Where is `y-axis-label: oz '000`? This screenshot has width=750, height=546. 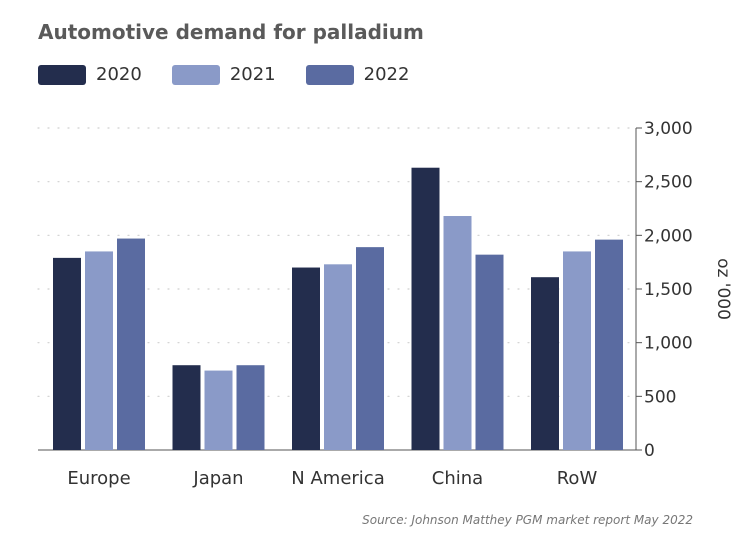 y-axis-label: oz '000 is located at coordinates (723, 289).